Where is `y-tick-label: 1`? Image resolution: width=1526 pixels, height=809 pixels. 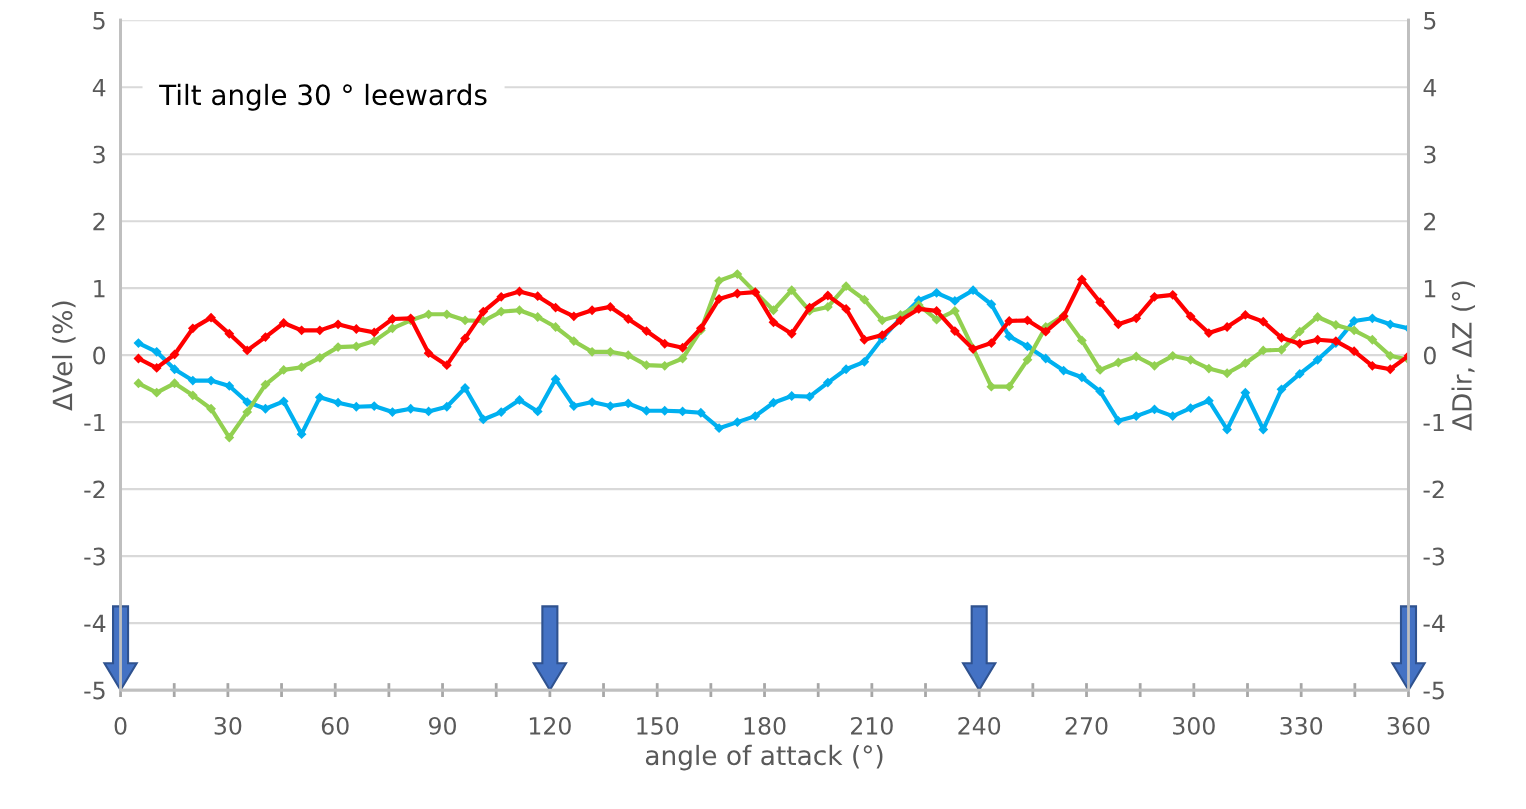
y-tick-label: 1 is located at coordinates (99, 288).